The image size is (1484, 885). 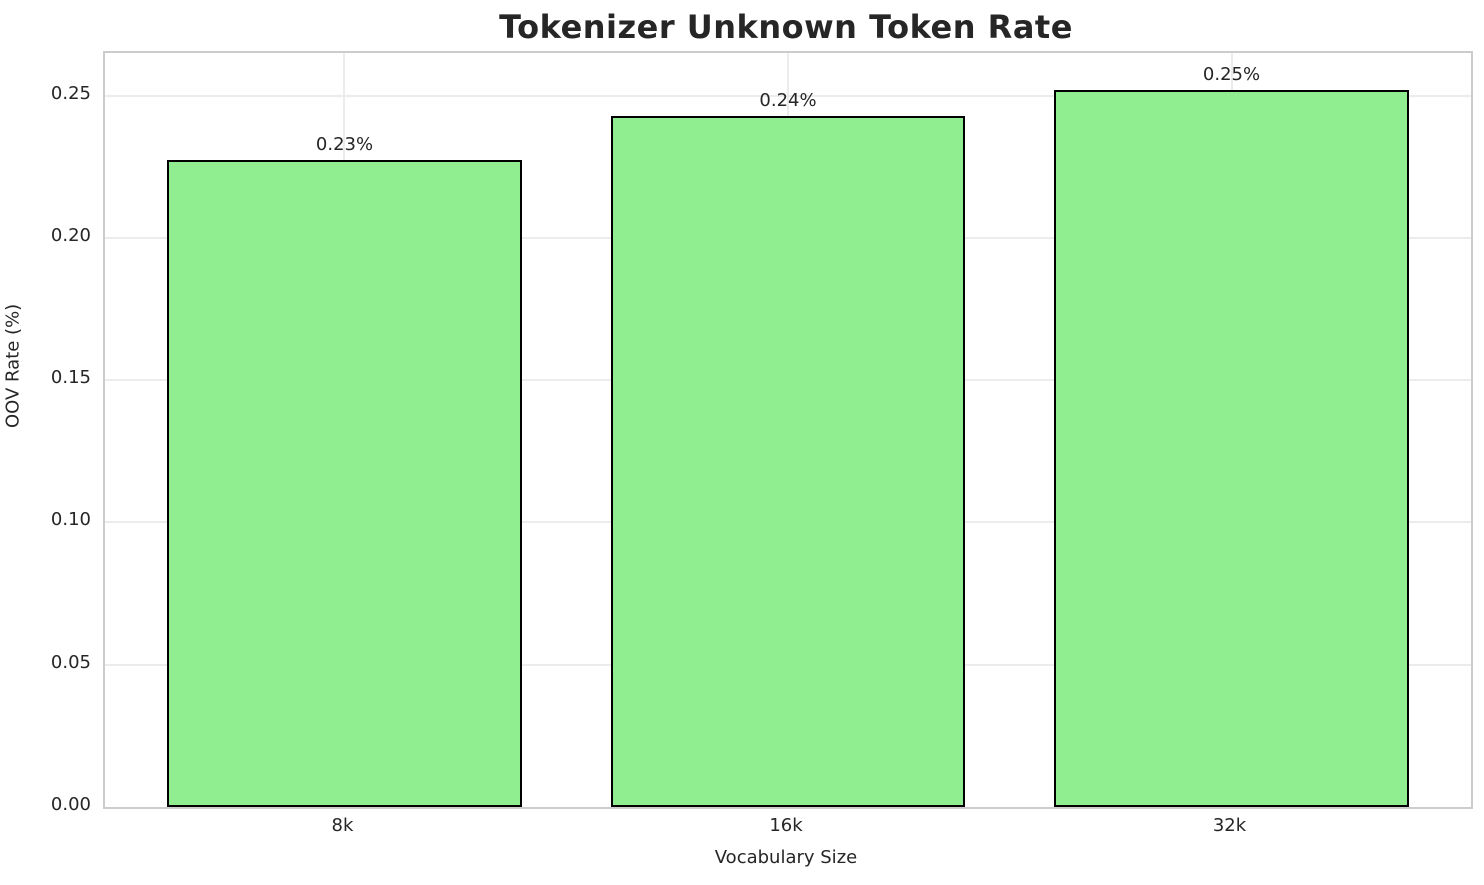 I want to click on x-tick-label: 8k, so click(x=342, y=825).